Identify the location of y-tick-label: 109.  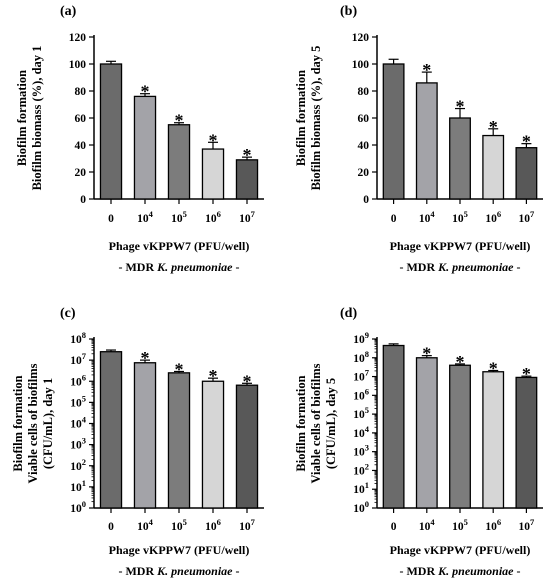
(361, 338).